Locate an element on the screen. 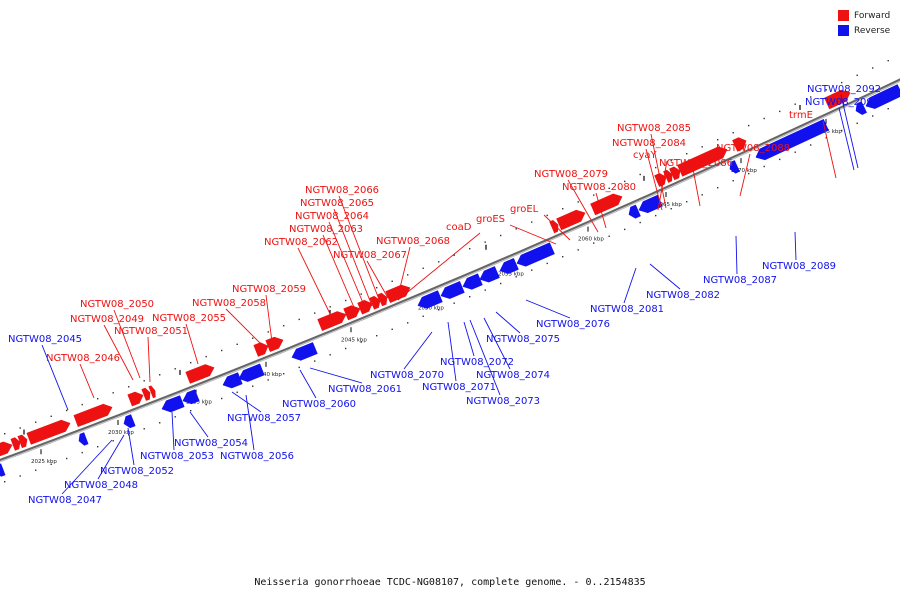  gene-groes is located at coordinates (554, 227).